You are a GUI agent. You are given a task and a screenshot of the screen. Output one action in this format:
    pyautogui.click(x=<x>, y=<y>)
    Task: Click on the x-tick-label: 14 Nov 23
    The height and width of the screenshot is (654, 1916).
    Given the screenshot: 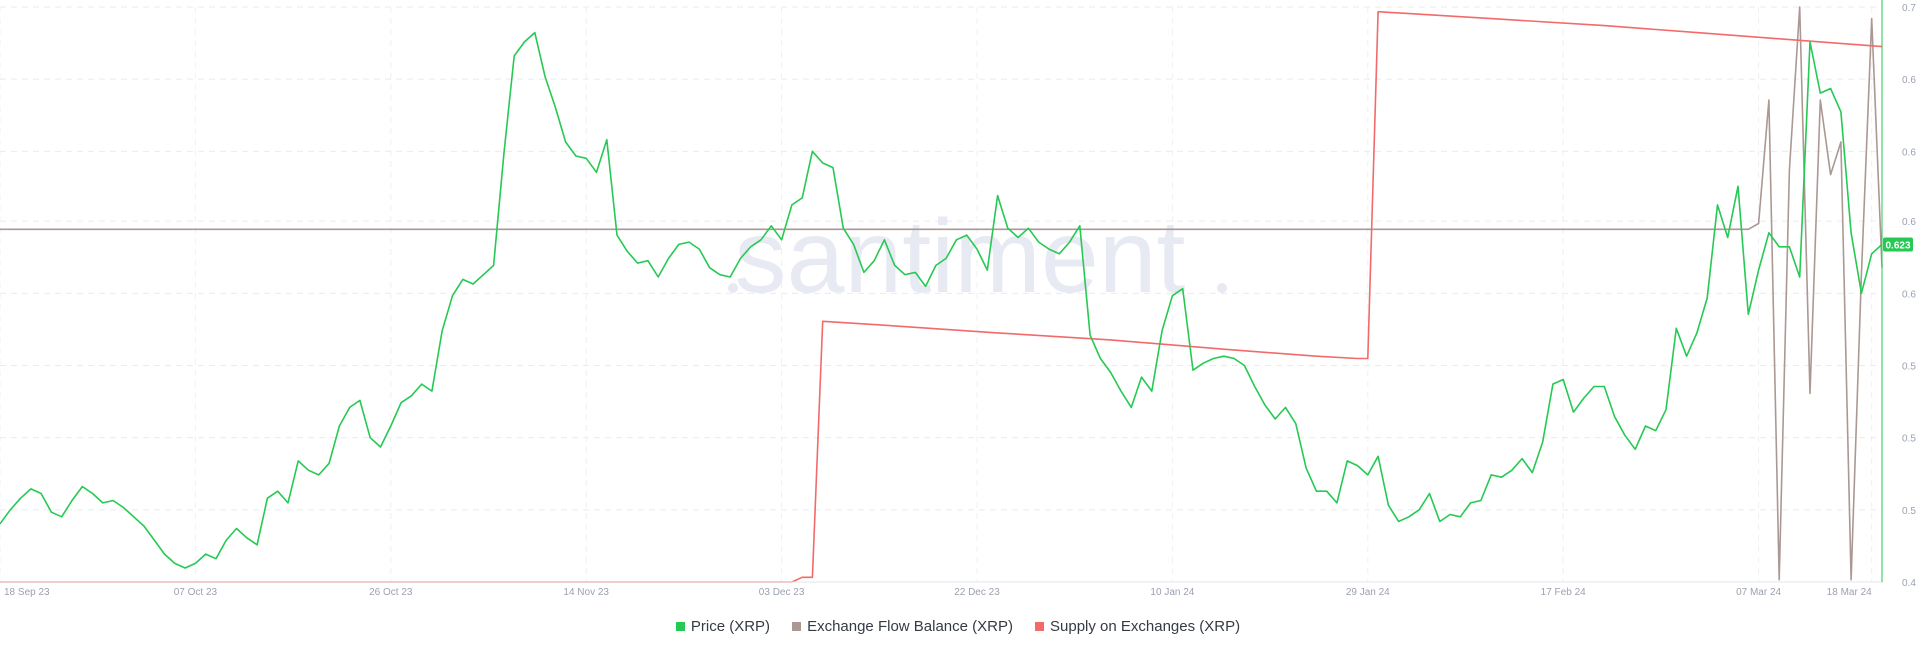 What is the action you would take?
    pyautogui.click(x=586, y=592)
    